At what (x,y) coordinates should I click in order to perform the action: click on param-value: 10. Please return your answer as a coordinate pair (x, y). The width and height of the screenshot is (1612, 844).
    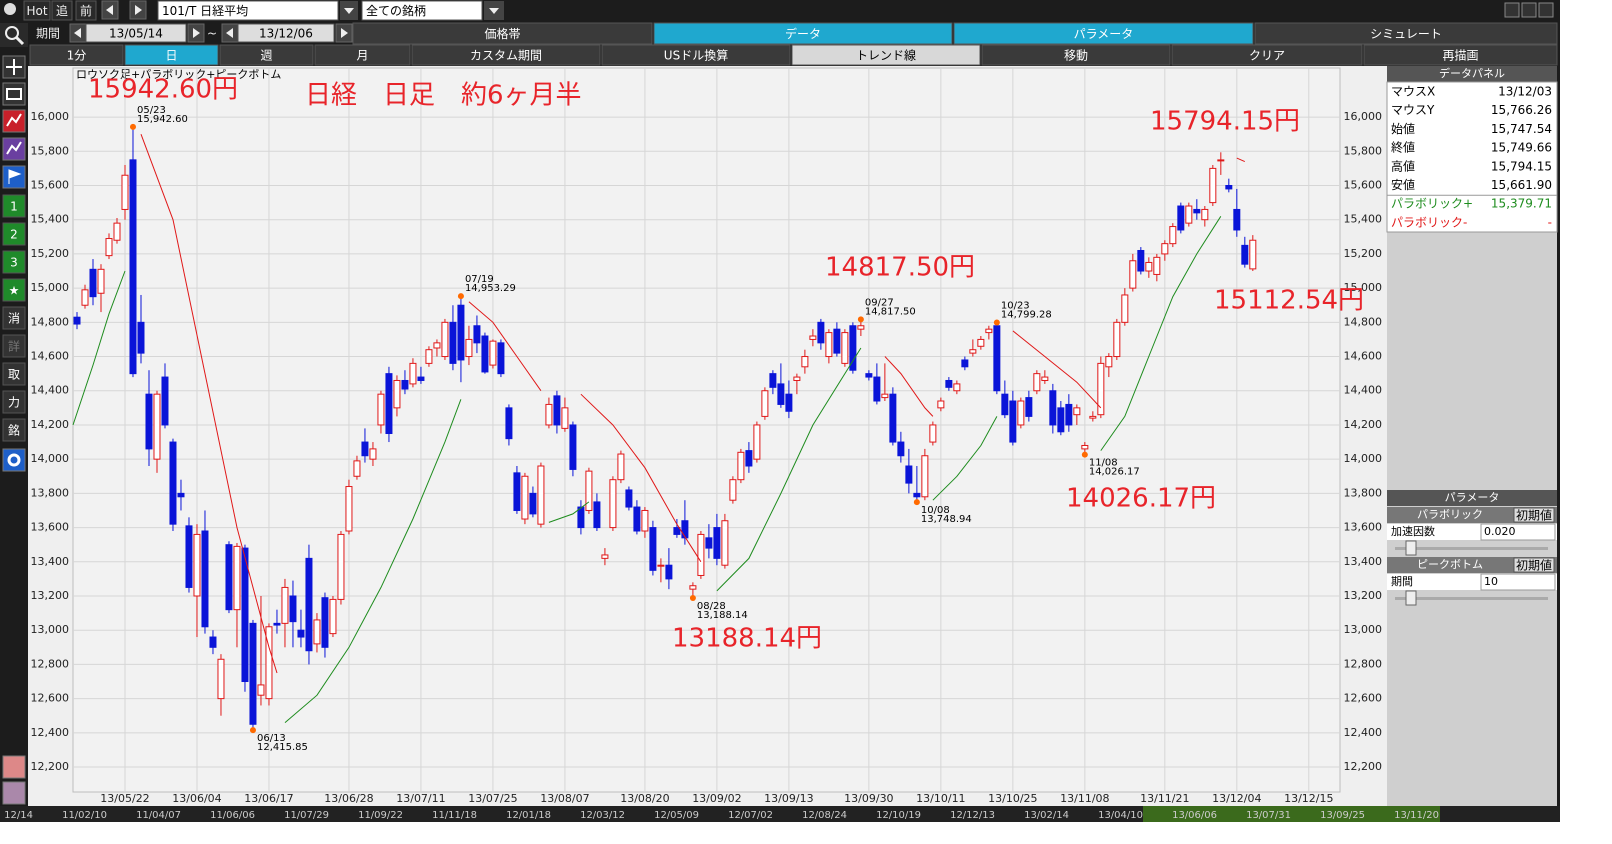
    Looking at the image, I should click on (1491, 581).